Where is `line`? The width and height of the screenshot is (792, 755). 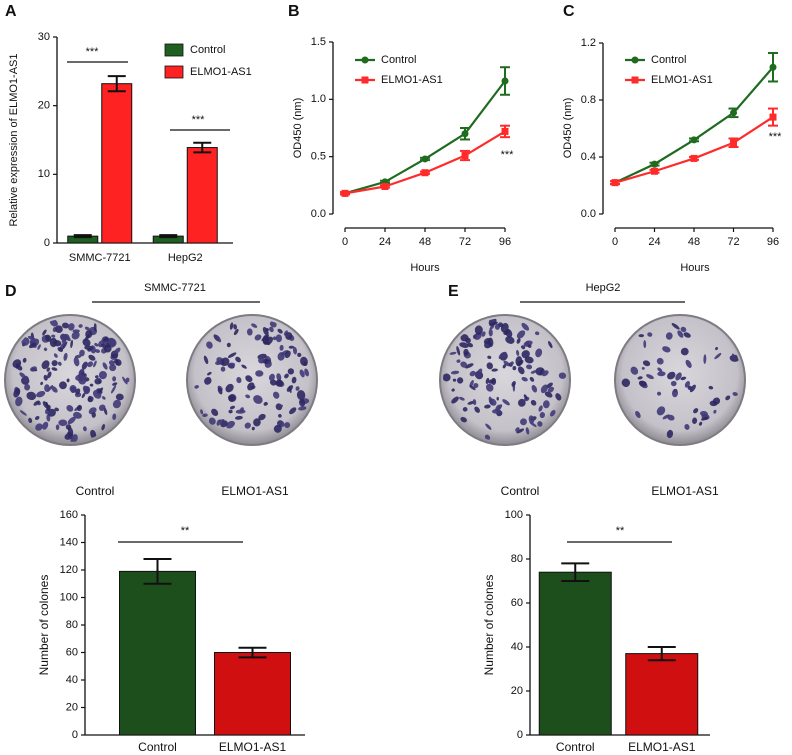
line is located at coordinates (694, 150).